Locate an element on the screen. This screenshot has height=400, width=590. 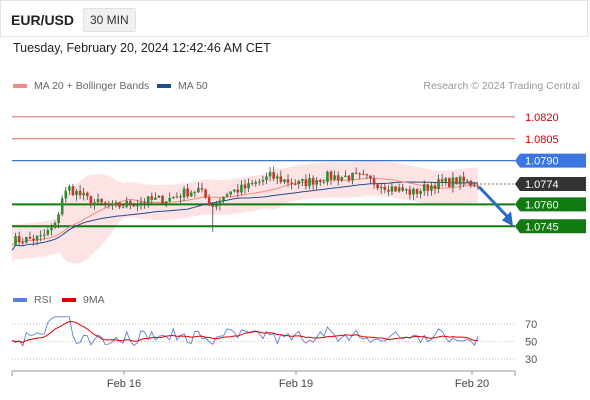
moving-averages is located at coordinates (245, 214).